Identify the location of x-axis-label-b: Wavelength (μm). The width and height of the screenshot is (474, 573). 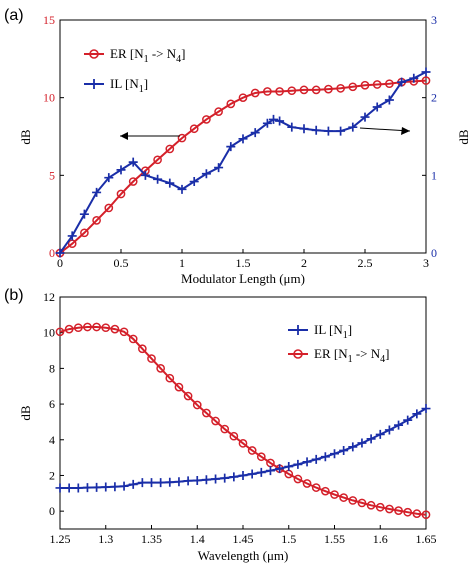
(243, 555).